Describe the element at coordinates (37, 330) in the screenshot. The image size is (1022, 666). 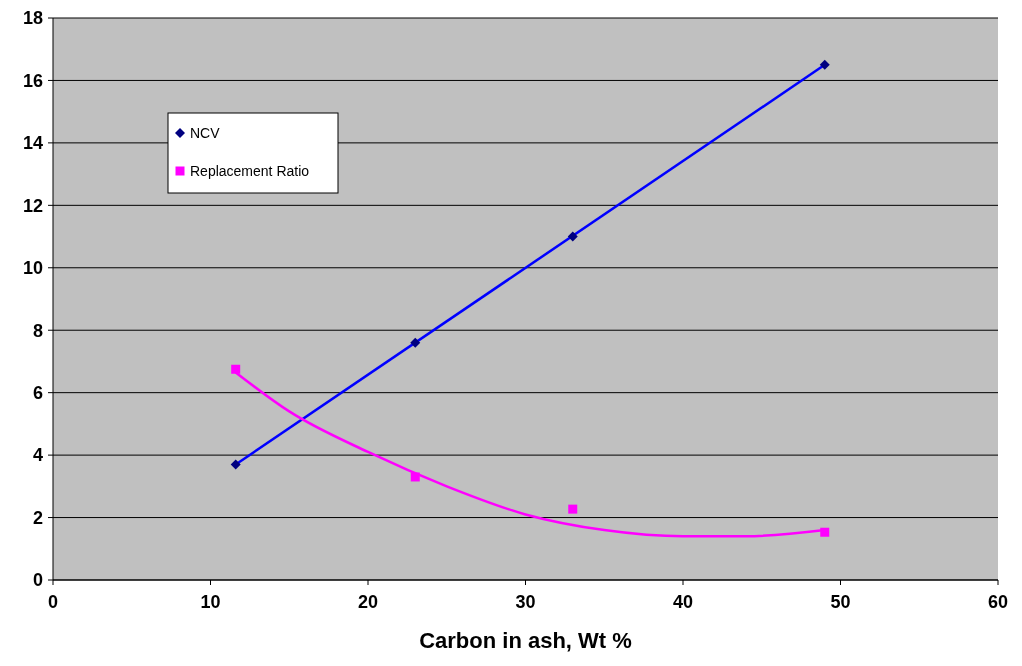
I see `y-tick-label: 8` at that location.